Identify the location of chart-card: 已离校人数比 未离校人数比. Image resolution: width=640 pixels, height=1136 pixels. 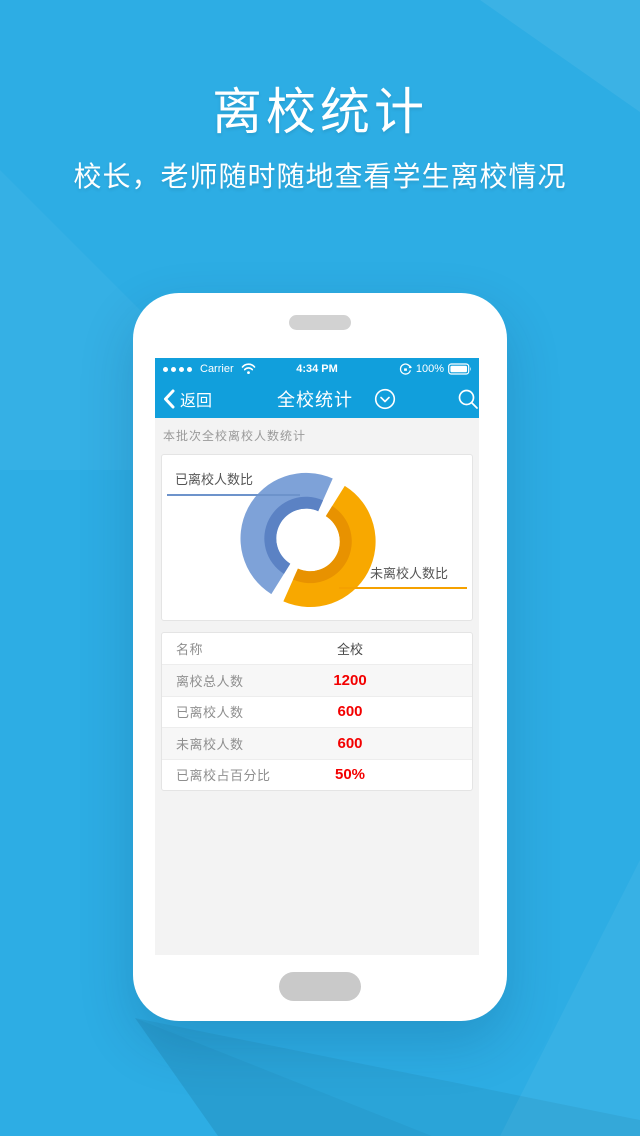
(317, 537).